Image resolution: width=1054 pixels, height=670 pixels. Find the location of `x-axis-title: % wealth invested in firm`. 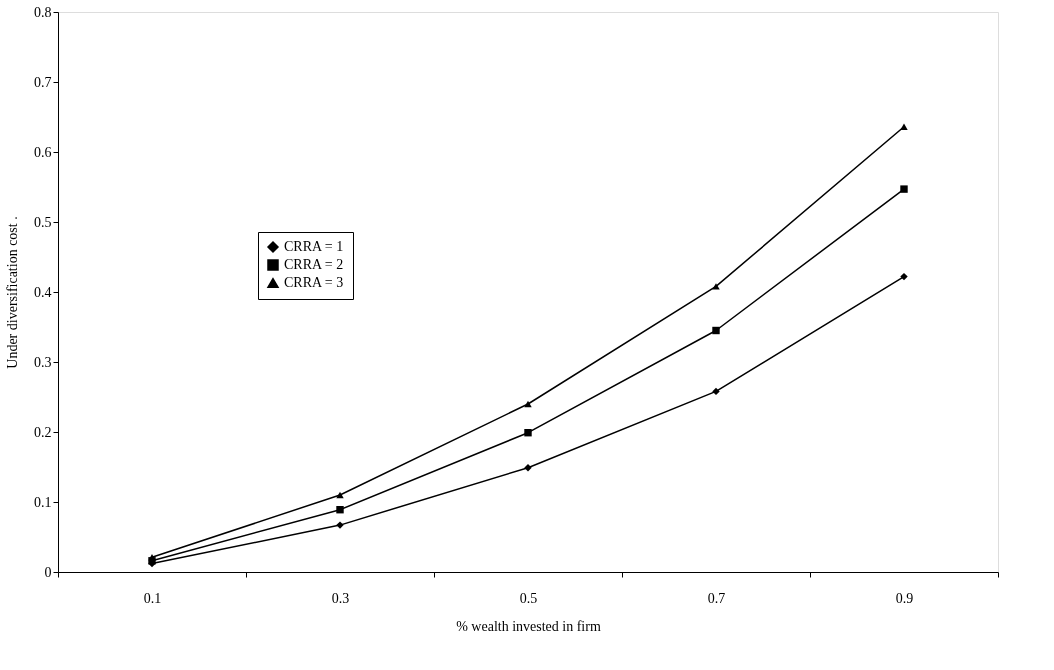

x-axis-title: % wealth invested in firm is located at coordinates (528, 626).